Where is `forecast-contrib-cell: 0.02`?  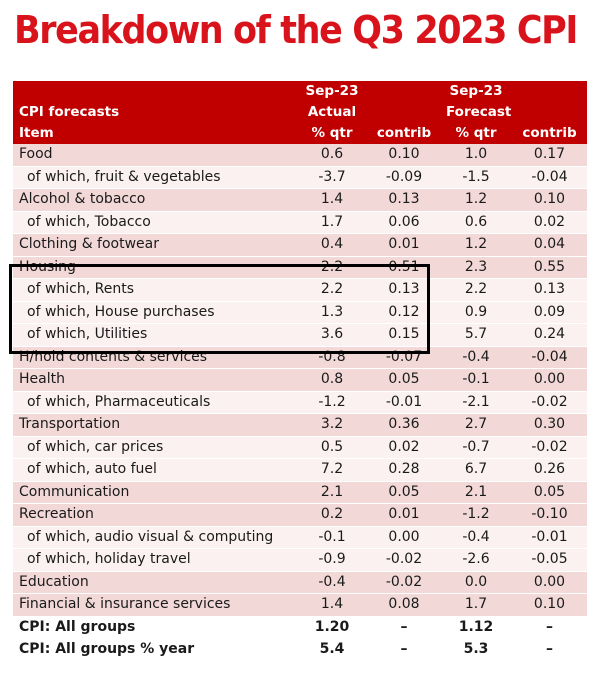
forecast-contrib-cell: 0.02 is located at coordinates (549, 222).